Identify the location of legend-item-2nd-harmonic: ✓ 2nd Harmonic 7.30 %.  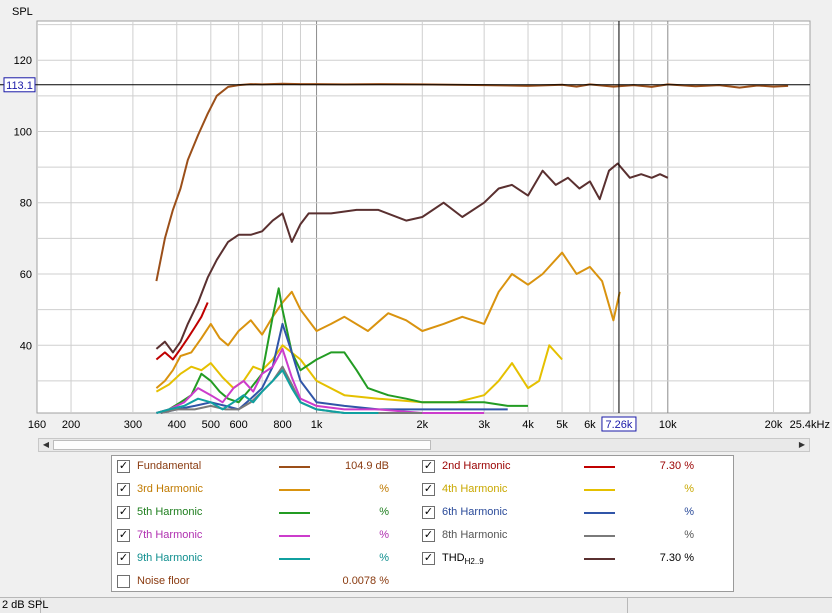
(572, 468).